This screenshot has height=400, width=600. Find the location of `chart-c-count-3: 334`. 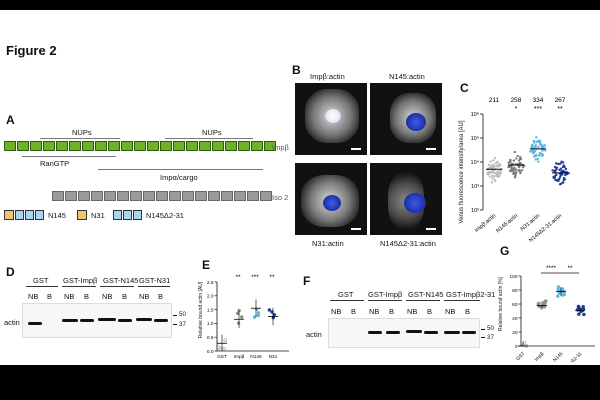

chart-c-count-3: 334 is located at coordinates (538, 100).